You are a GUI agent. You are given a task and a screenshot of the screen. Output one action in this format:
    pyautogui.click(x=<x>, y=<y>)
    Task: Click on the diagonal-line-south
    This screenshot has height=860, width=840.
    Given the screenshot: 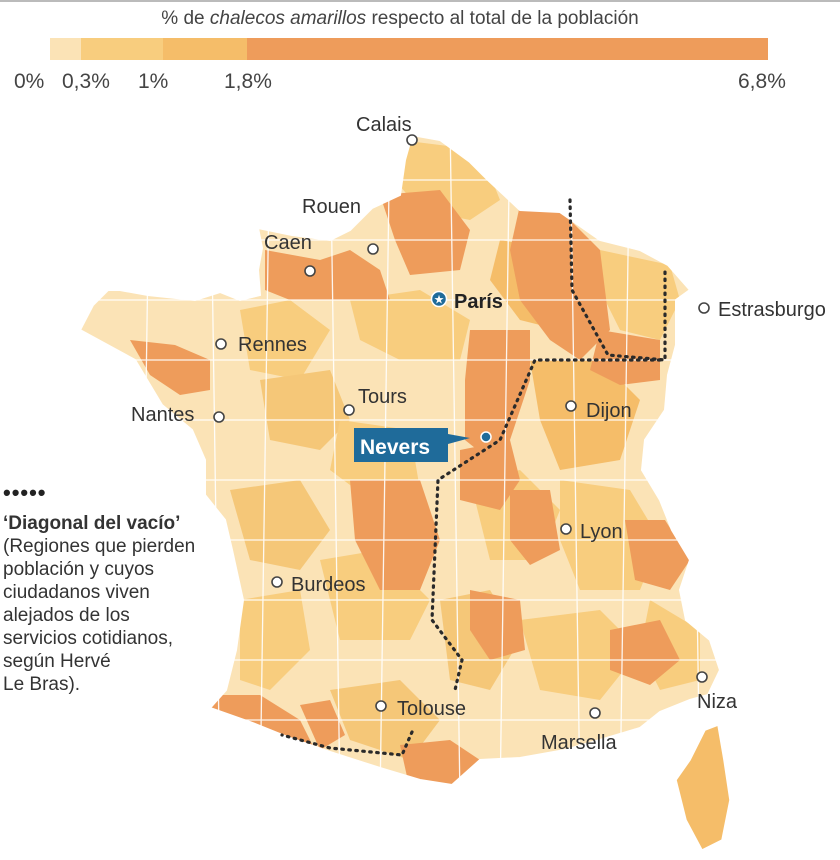 What is the action you would take?
    pyautogui.click(x=347, y=743)
    